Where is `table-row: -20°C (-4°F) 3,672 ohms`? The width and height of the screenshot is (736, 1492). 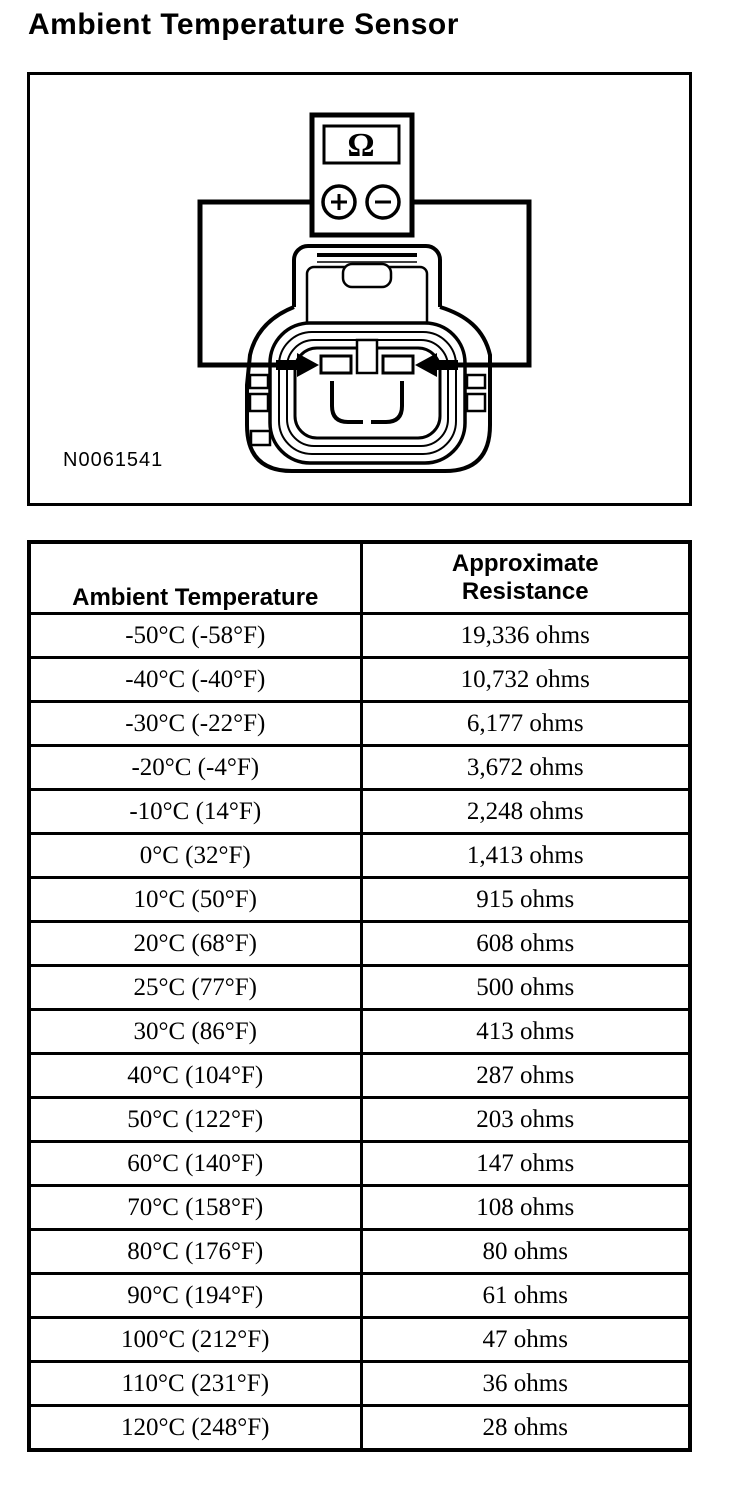 table-row: -20°C (-4°F) 3,672 ohms is located at coordinates (359, 767).